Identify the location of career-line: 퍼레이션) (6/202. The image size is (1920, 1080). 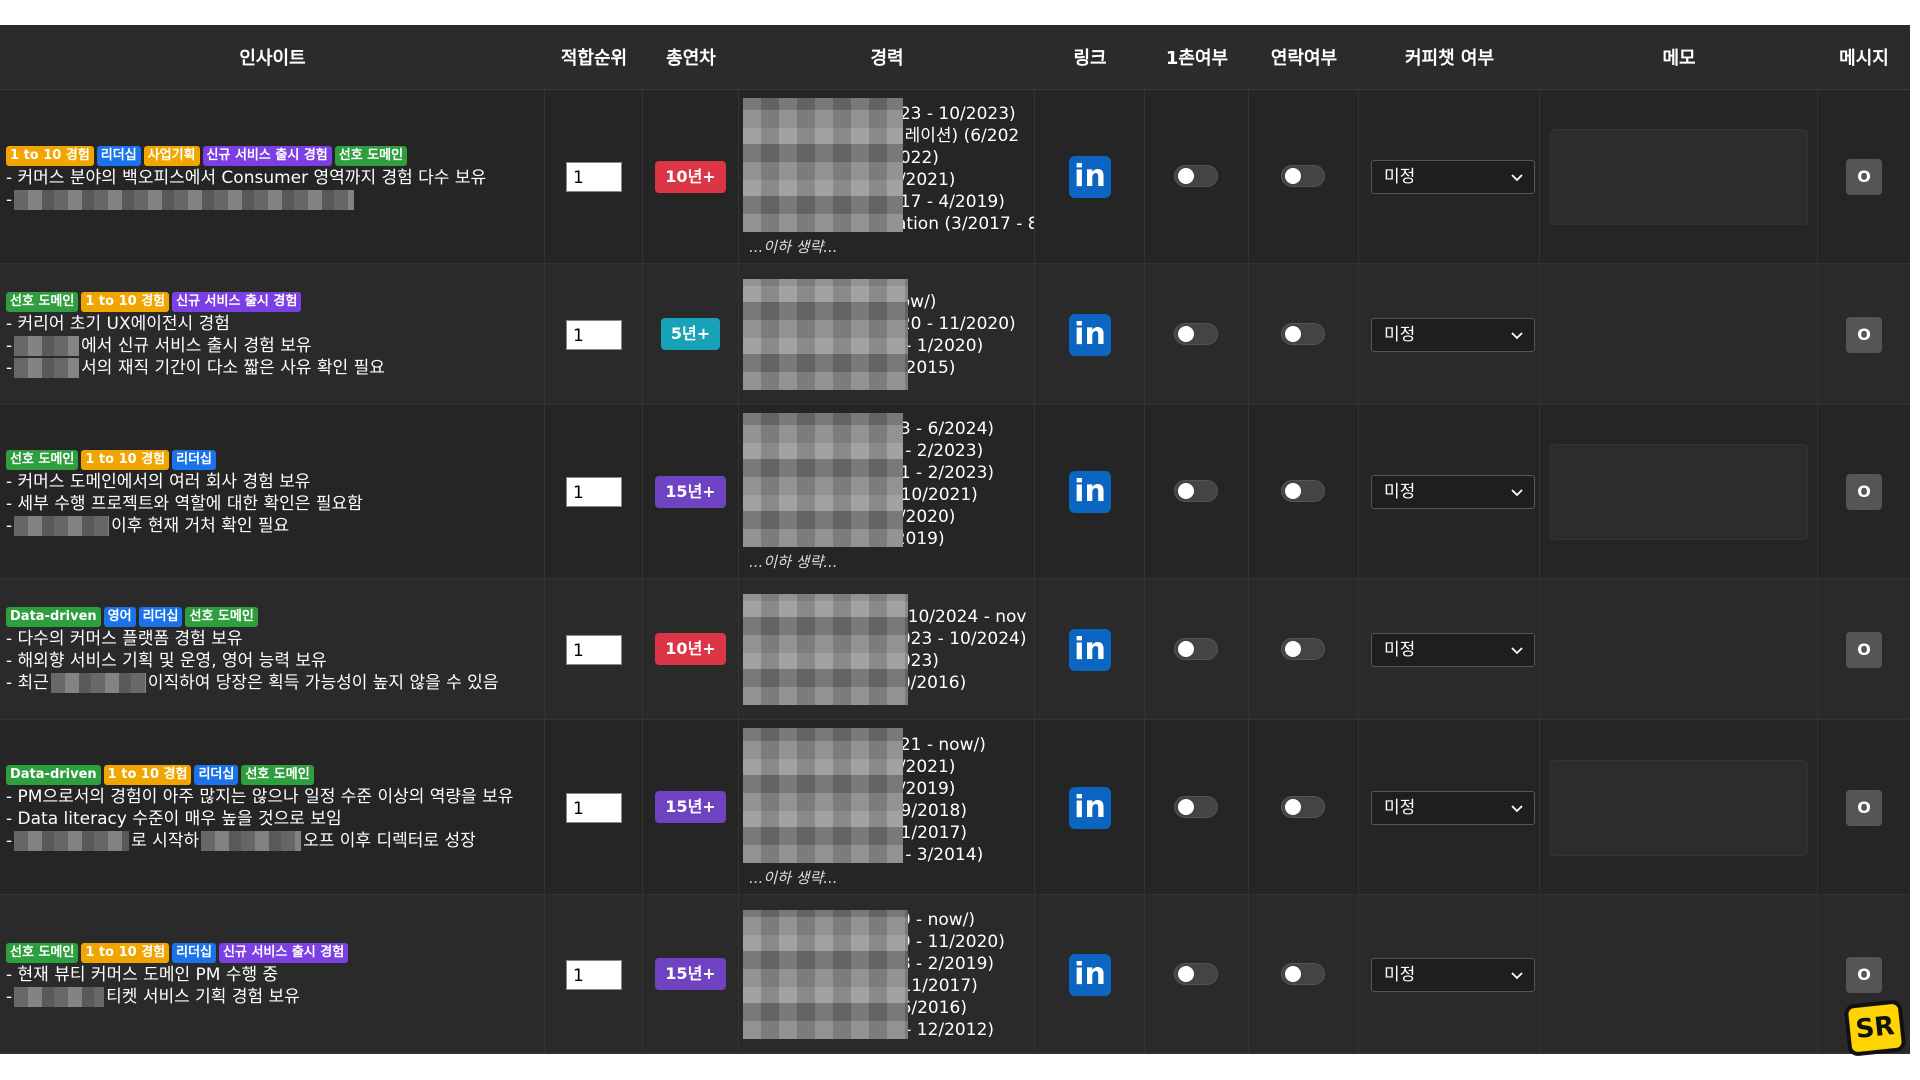
(954, 136).